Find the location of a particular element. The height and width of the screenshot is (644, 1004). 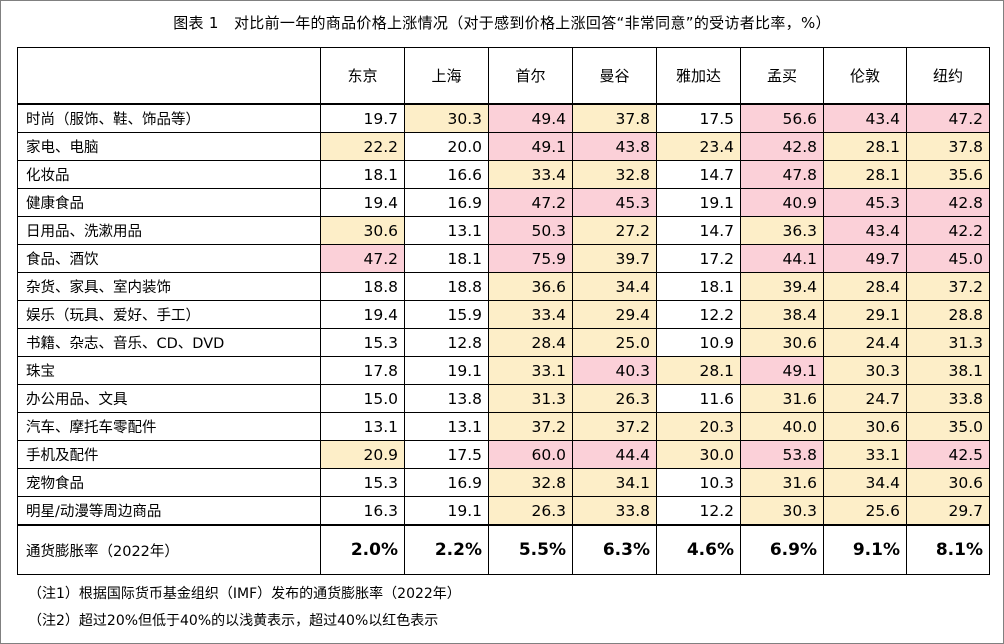

column-header: 曼谷 is located at coordinates (614, 76).